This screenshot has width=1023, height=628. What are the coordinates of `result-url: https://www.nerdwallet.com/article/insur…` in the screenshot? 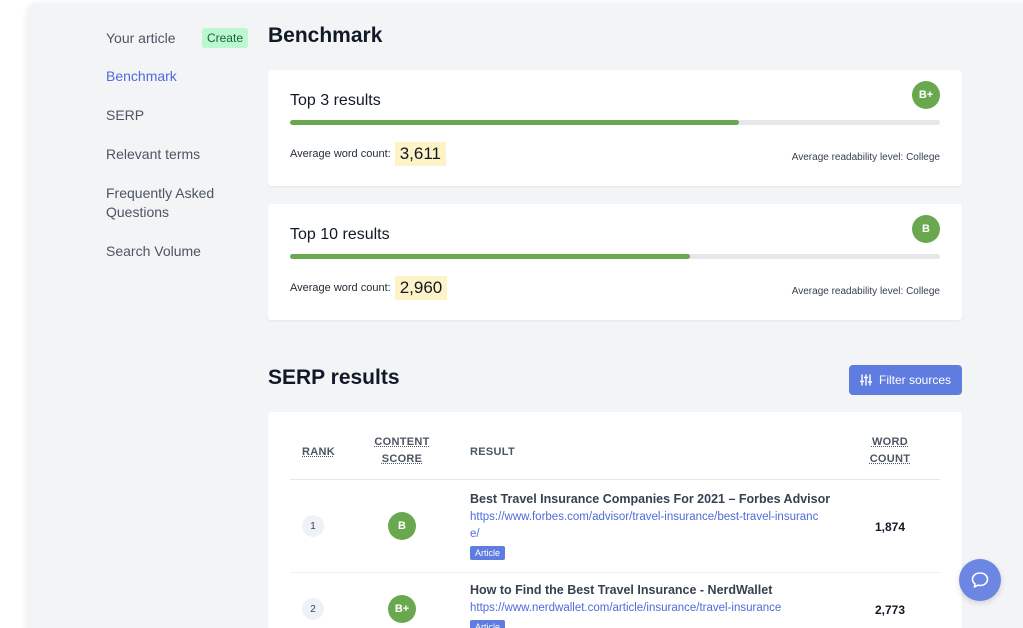 It's located at (626, 608).